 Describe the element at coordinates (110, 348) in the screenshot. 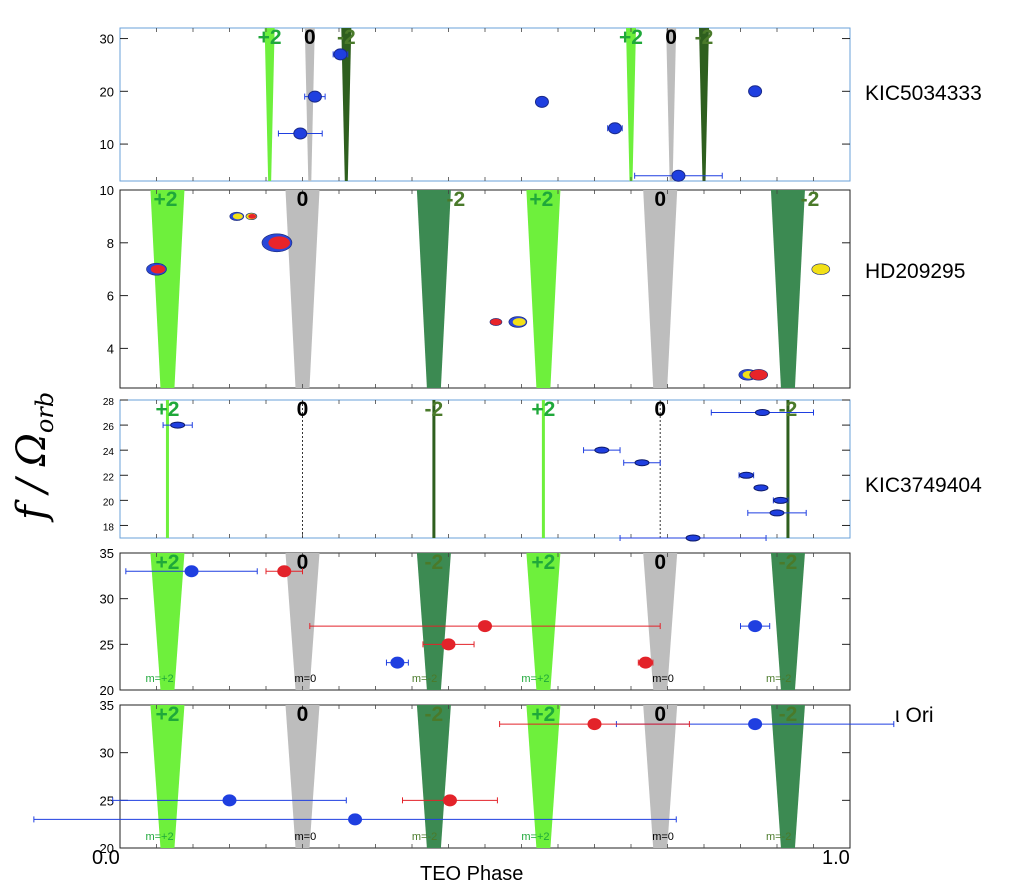

I see `y-tick-label: 4` at that location.